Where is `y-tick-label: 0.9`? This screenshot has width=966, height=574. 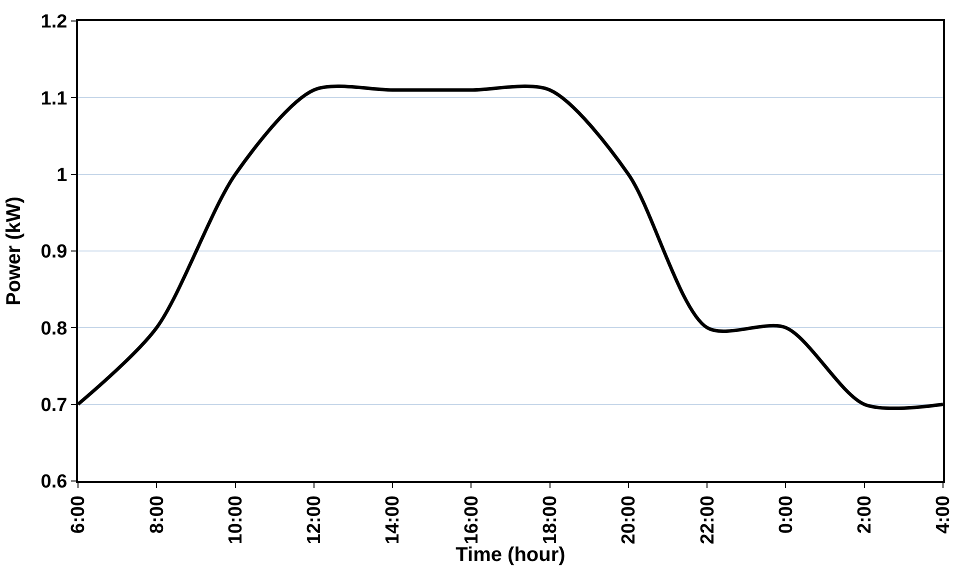
y-tick-label: 0.9 is located at coordinates (54, 252).